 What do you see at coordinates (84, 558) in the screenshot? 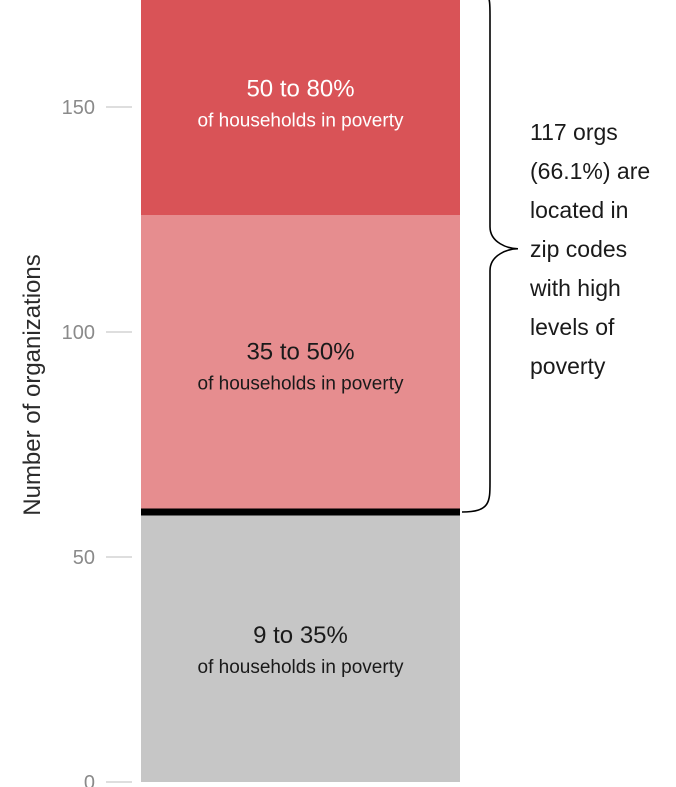
I see `y-tick-label: 50` at bounding box center [84, 558].